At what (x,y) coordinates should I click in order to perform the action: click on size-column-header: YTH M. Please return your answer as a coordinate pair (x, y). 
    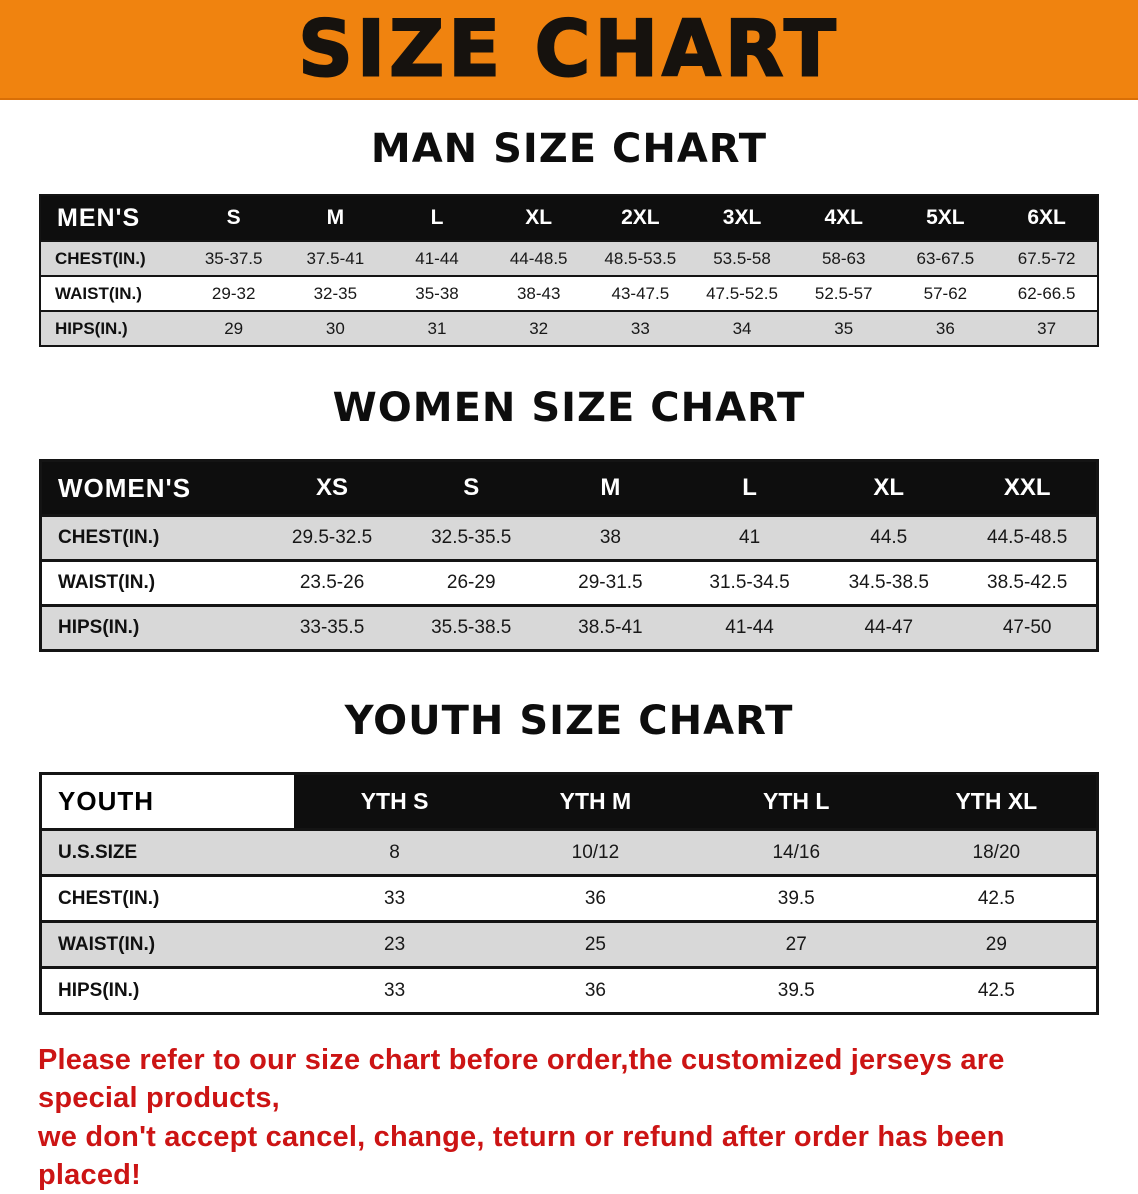
    Looking at the image, I should click on (595, 801).